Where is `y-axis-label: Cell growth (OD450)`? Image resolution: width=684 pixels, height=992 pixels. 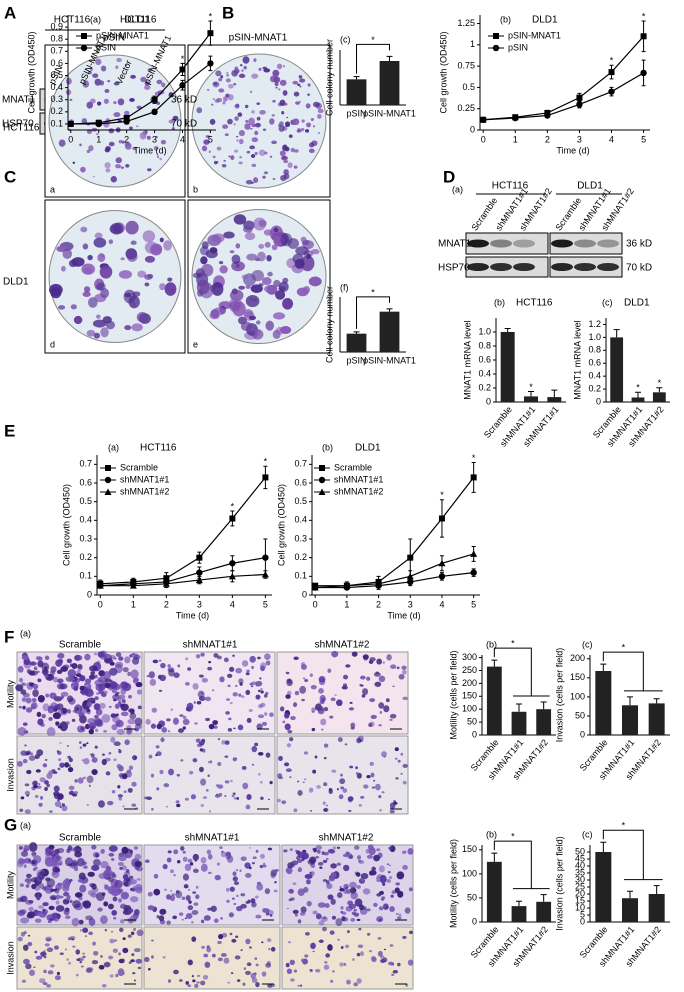
y-axis-label: Cell growth (OD450) is located at coordinates (31, 72).